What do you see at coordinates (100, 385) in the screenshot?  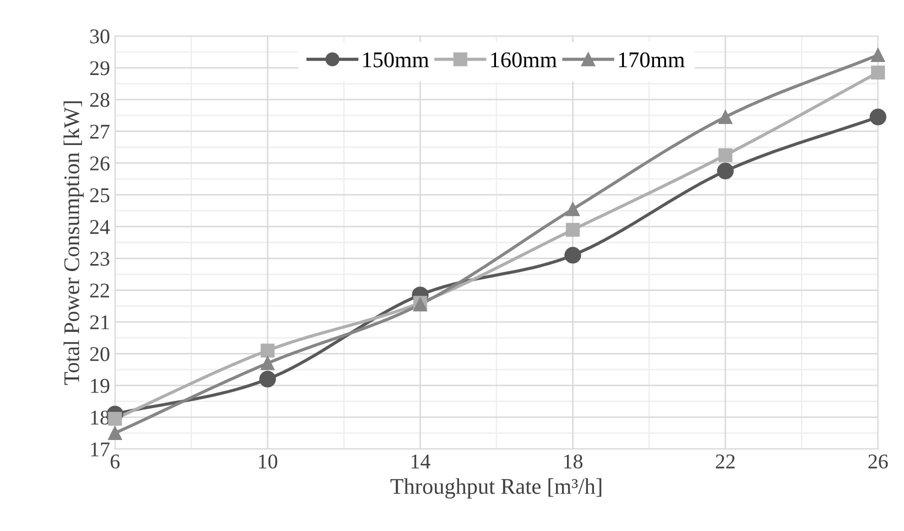 I see `y-tick-label: 19` at bounding box center [100, 385].